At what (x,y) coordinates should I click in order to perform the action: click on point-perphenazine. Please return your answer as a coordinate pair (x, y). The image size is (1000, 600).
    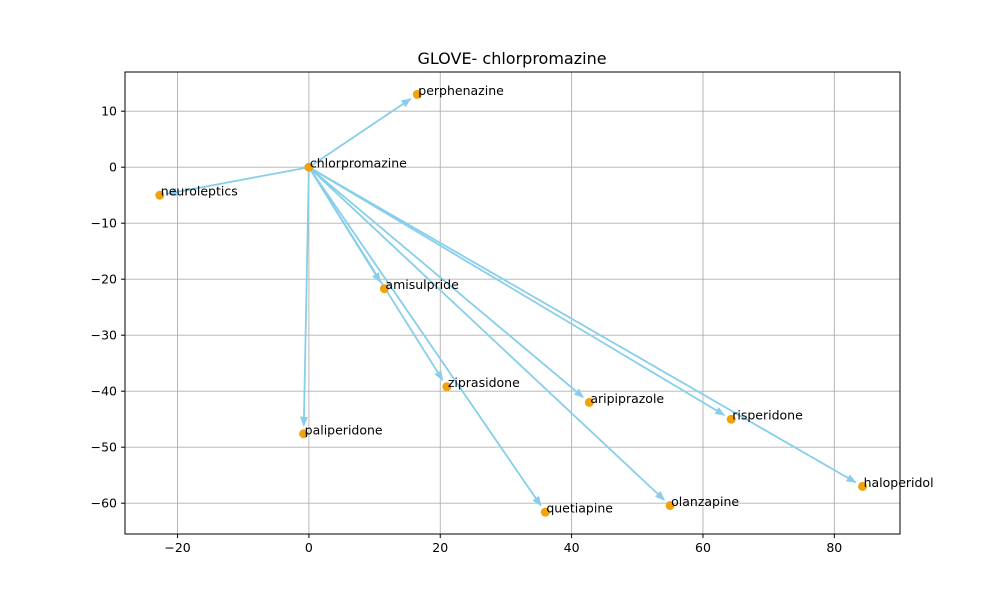
    Looking at the image, I should click on (417, 94).